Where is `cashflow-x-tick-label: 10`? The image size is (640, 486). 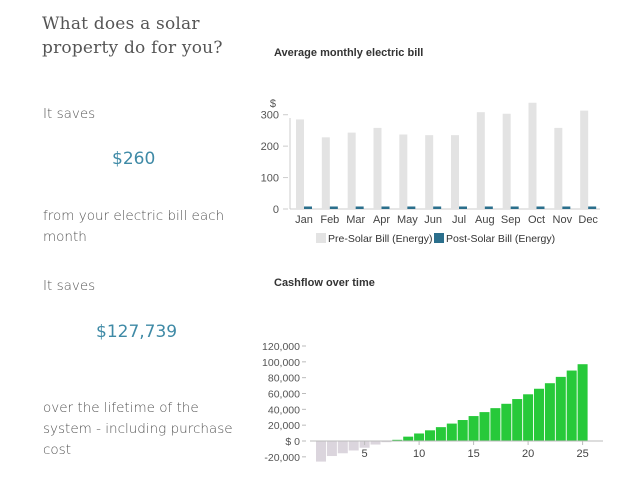
cashflow-x-tick-label: 10 is located at coordinates (419, 454).